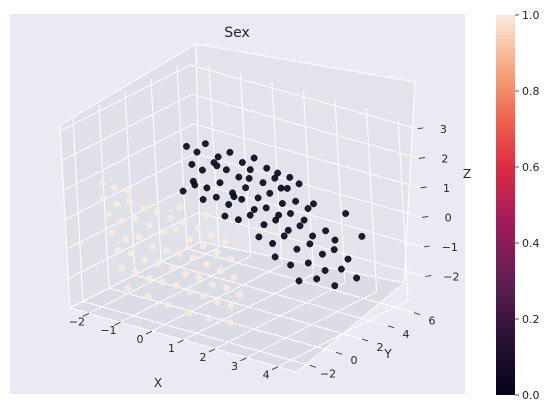  I want to click on colorbar-tick-label: 0.2, so click(531, 319).